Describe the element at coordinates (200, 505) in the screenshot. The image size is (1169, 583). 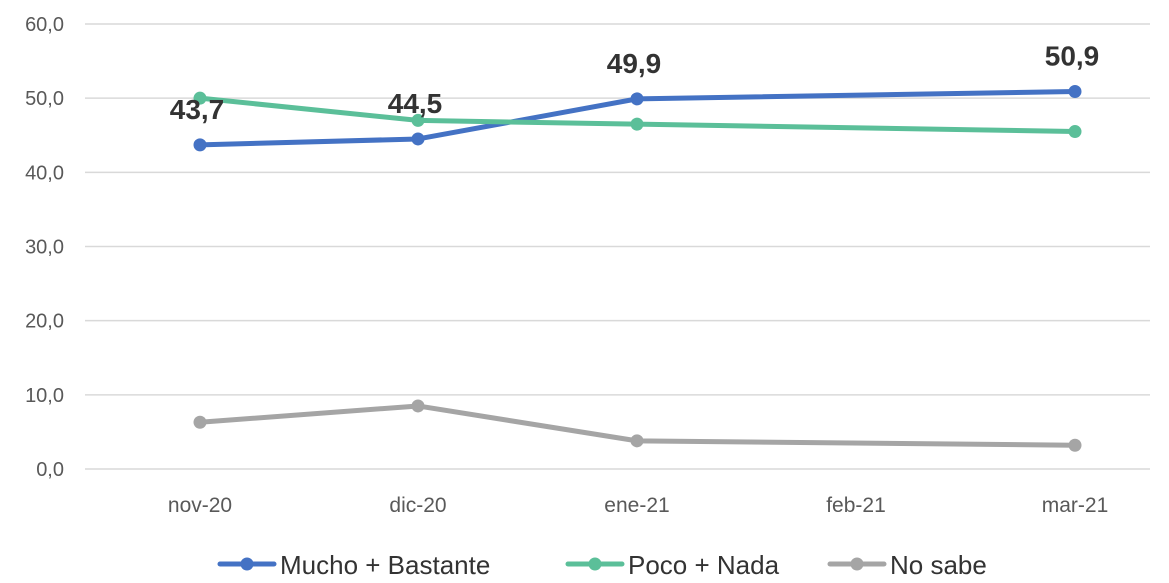
I see `x-tick-label: nov-20` at that location.